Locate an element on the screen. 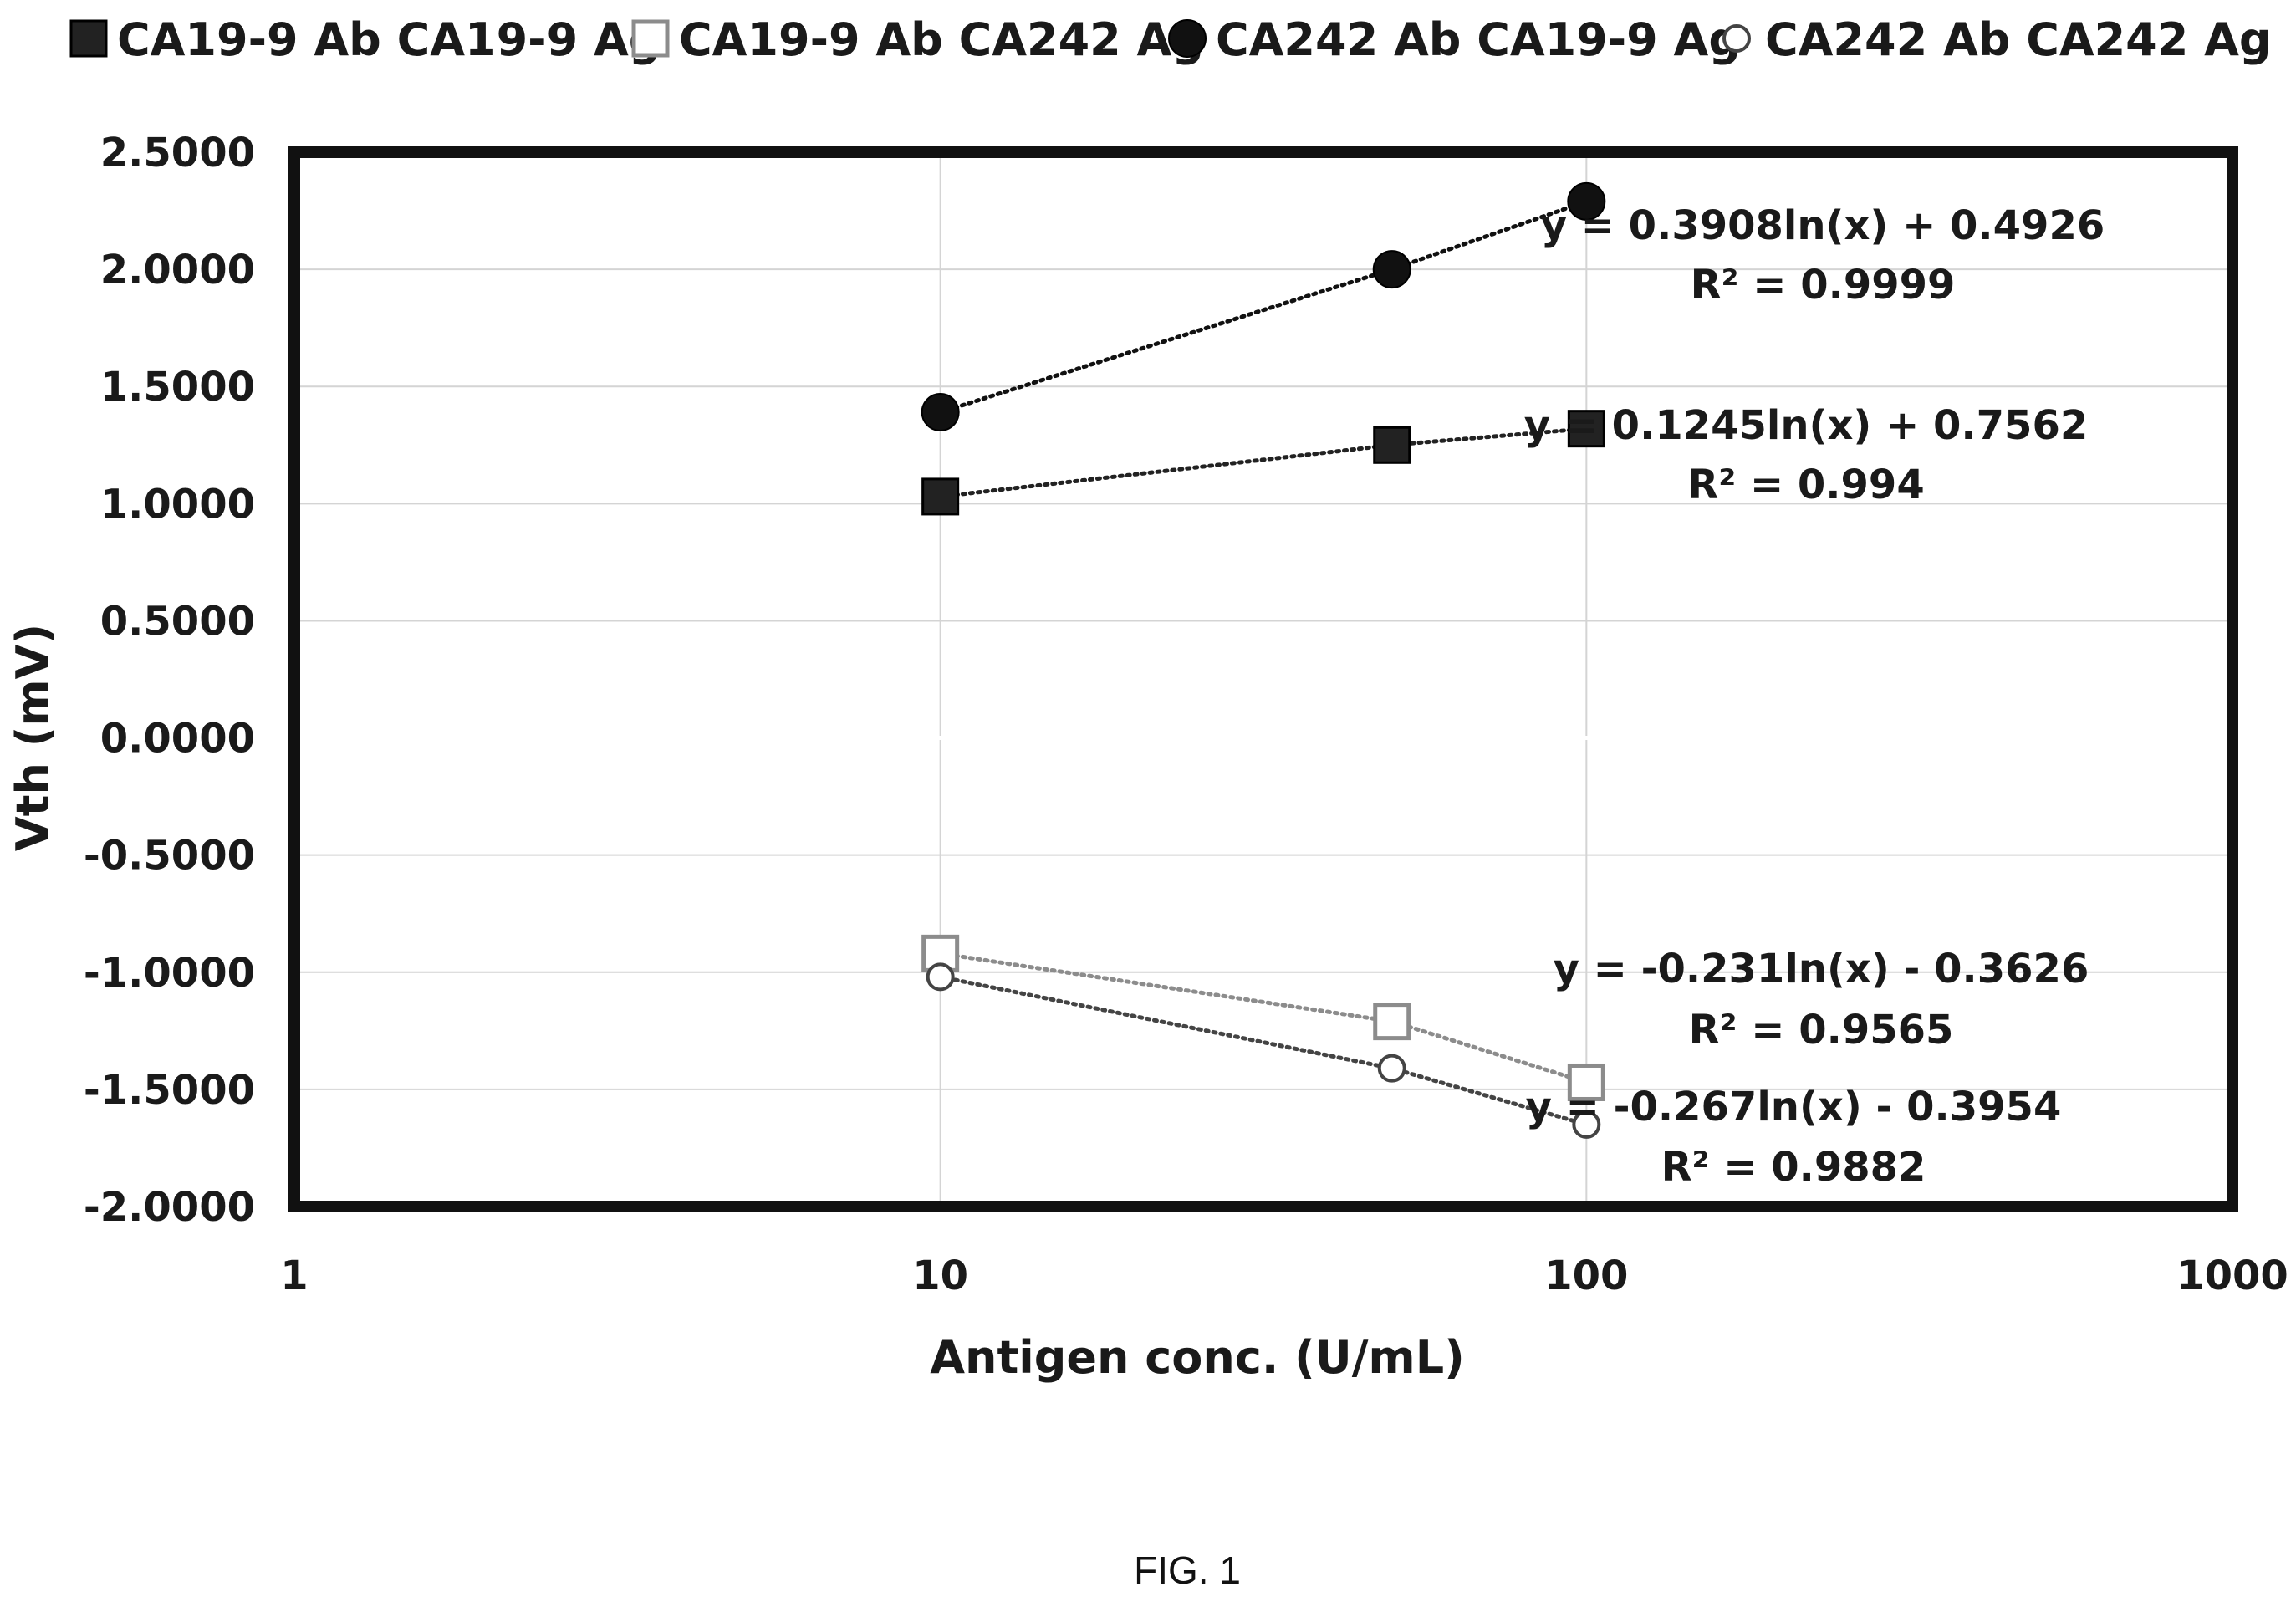 The height and width of the screenshot is (1597, 2296). y-tick-label-2: 1.5000 is located at coordinates (177, 387).